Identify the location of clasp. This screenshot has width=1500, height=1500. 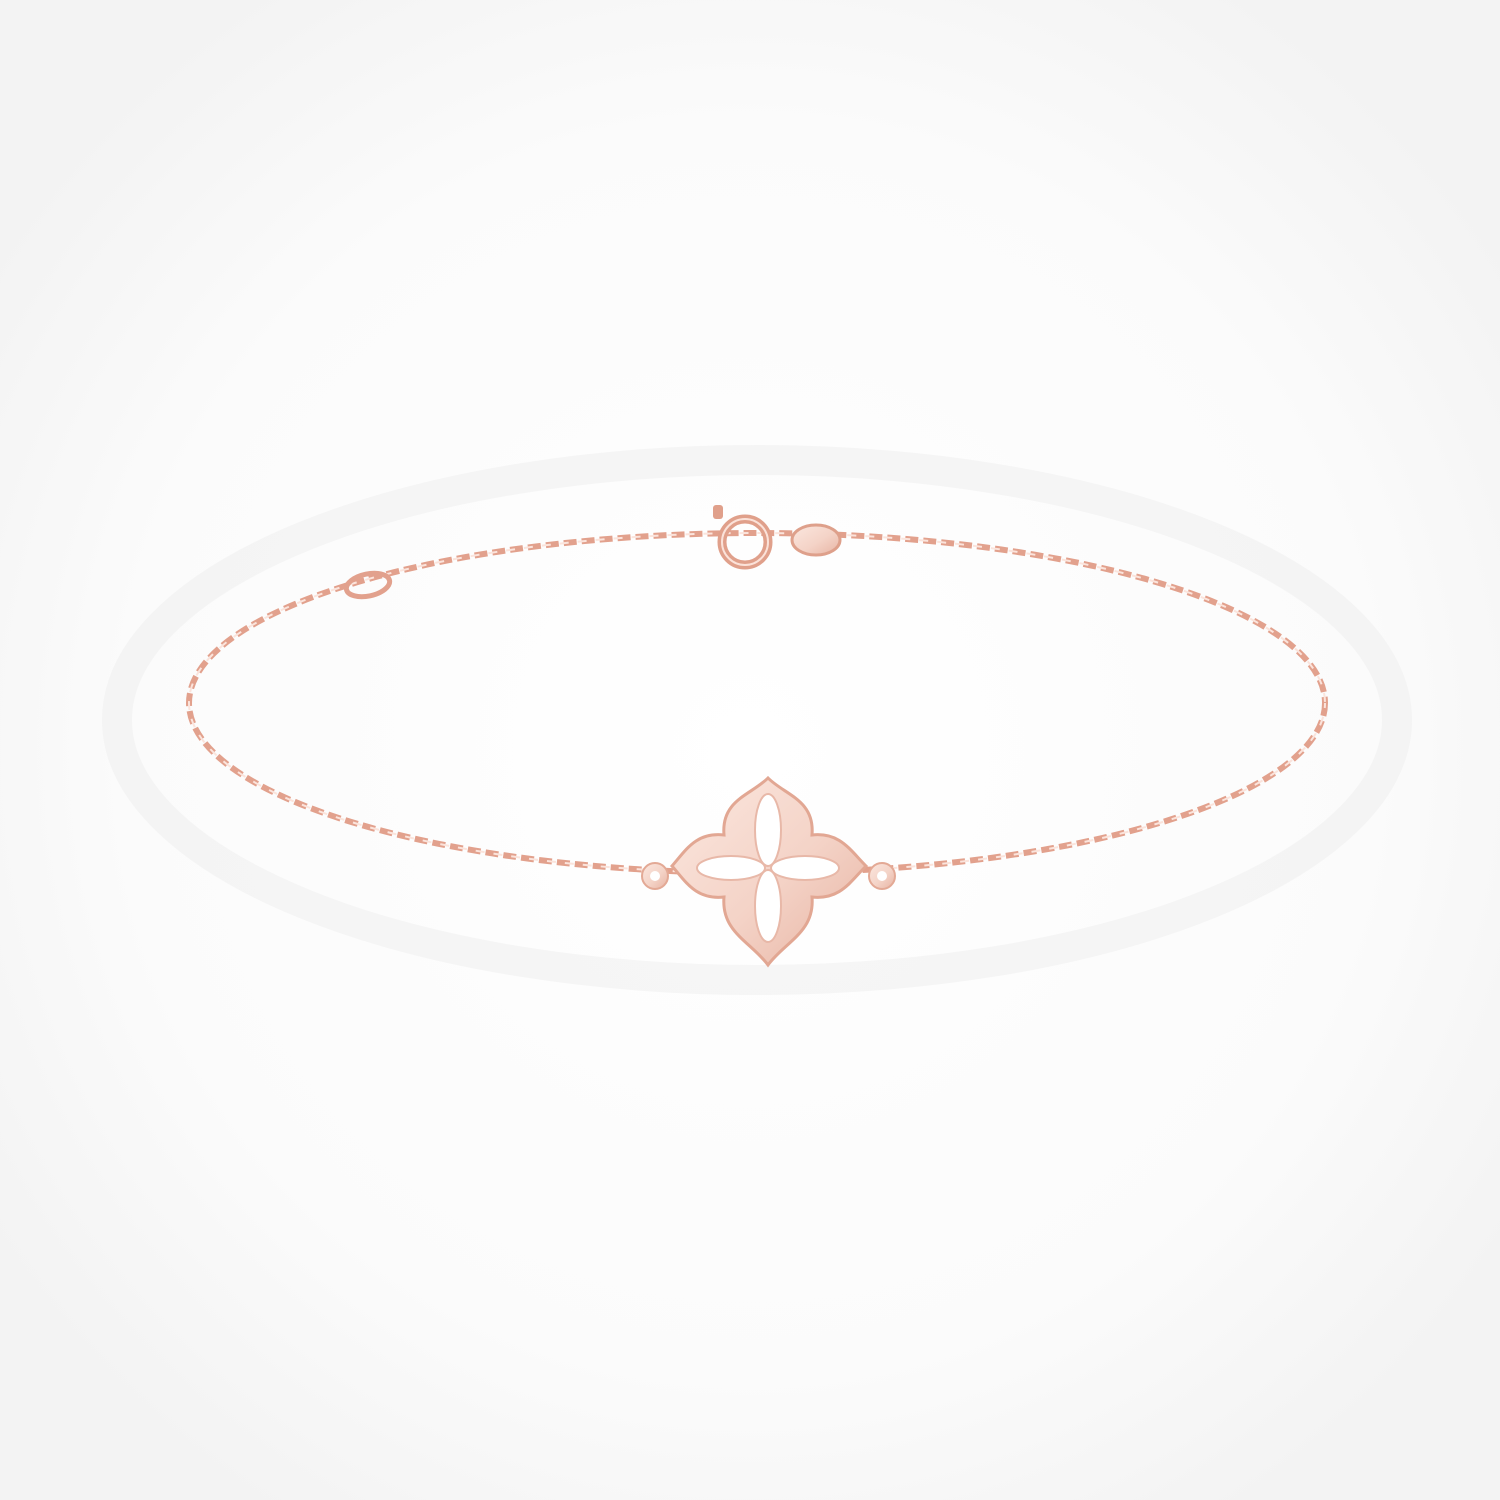
(592, 552).